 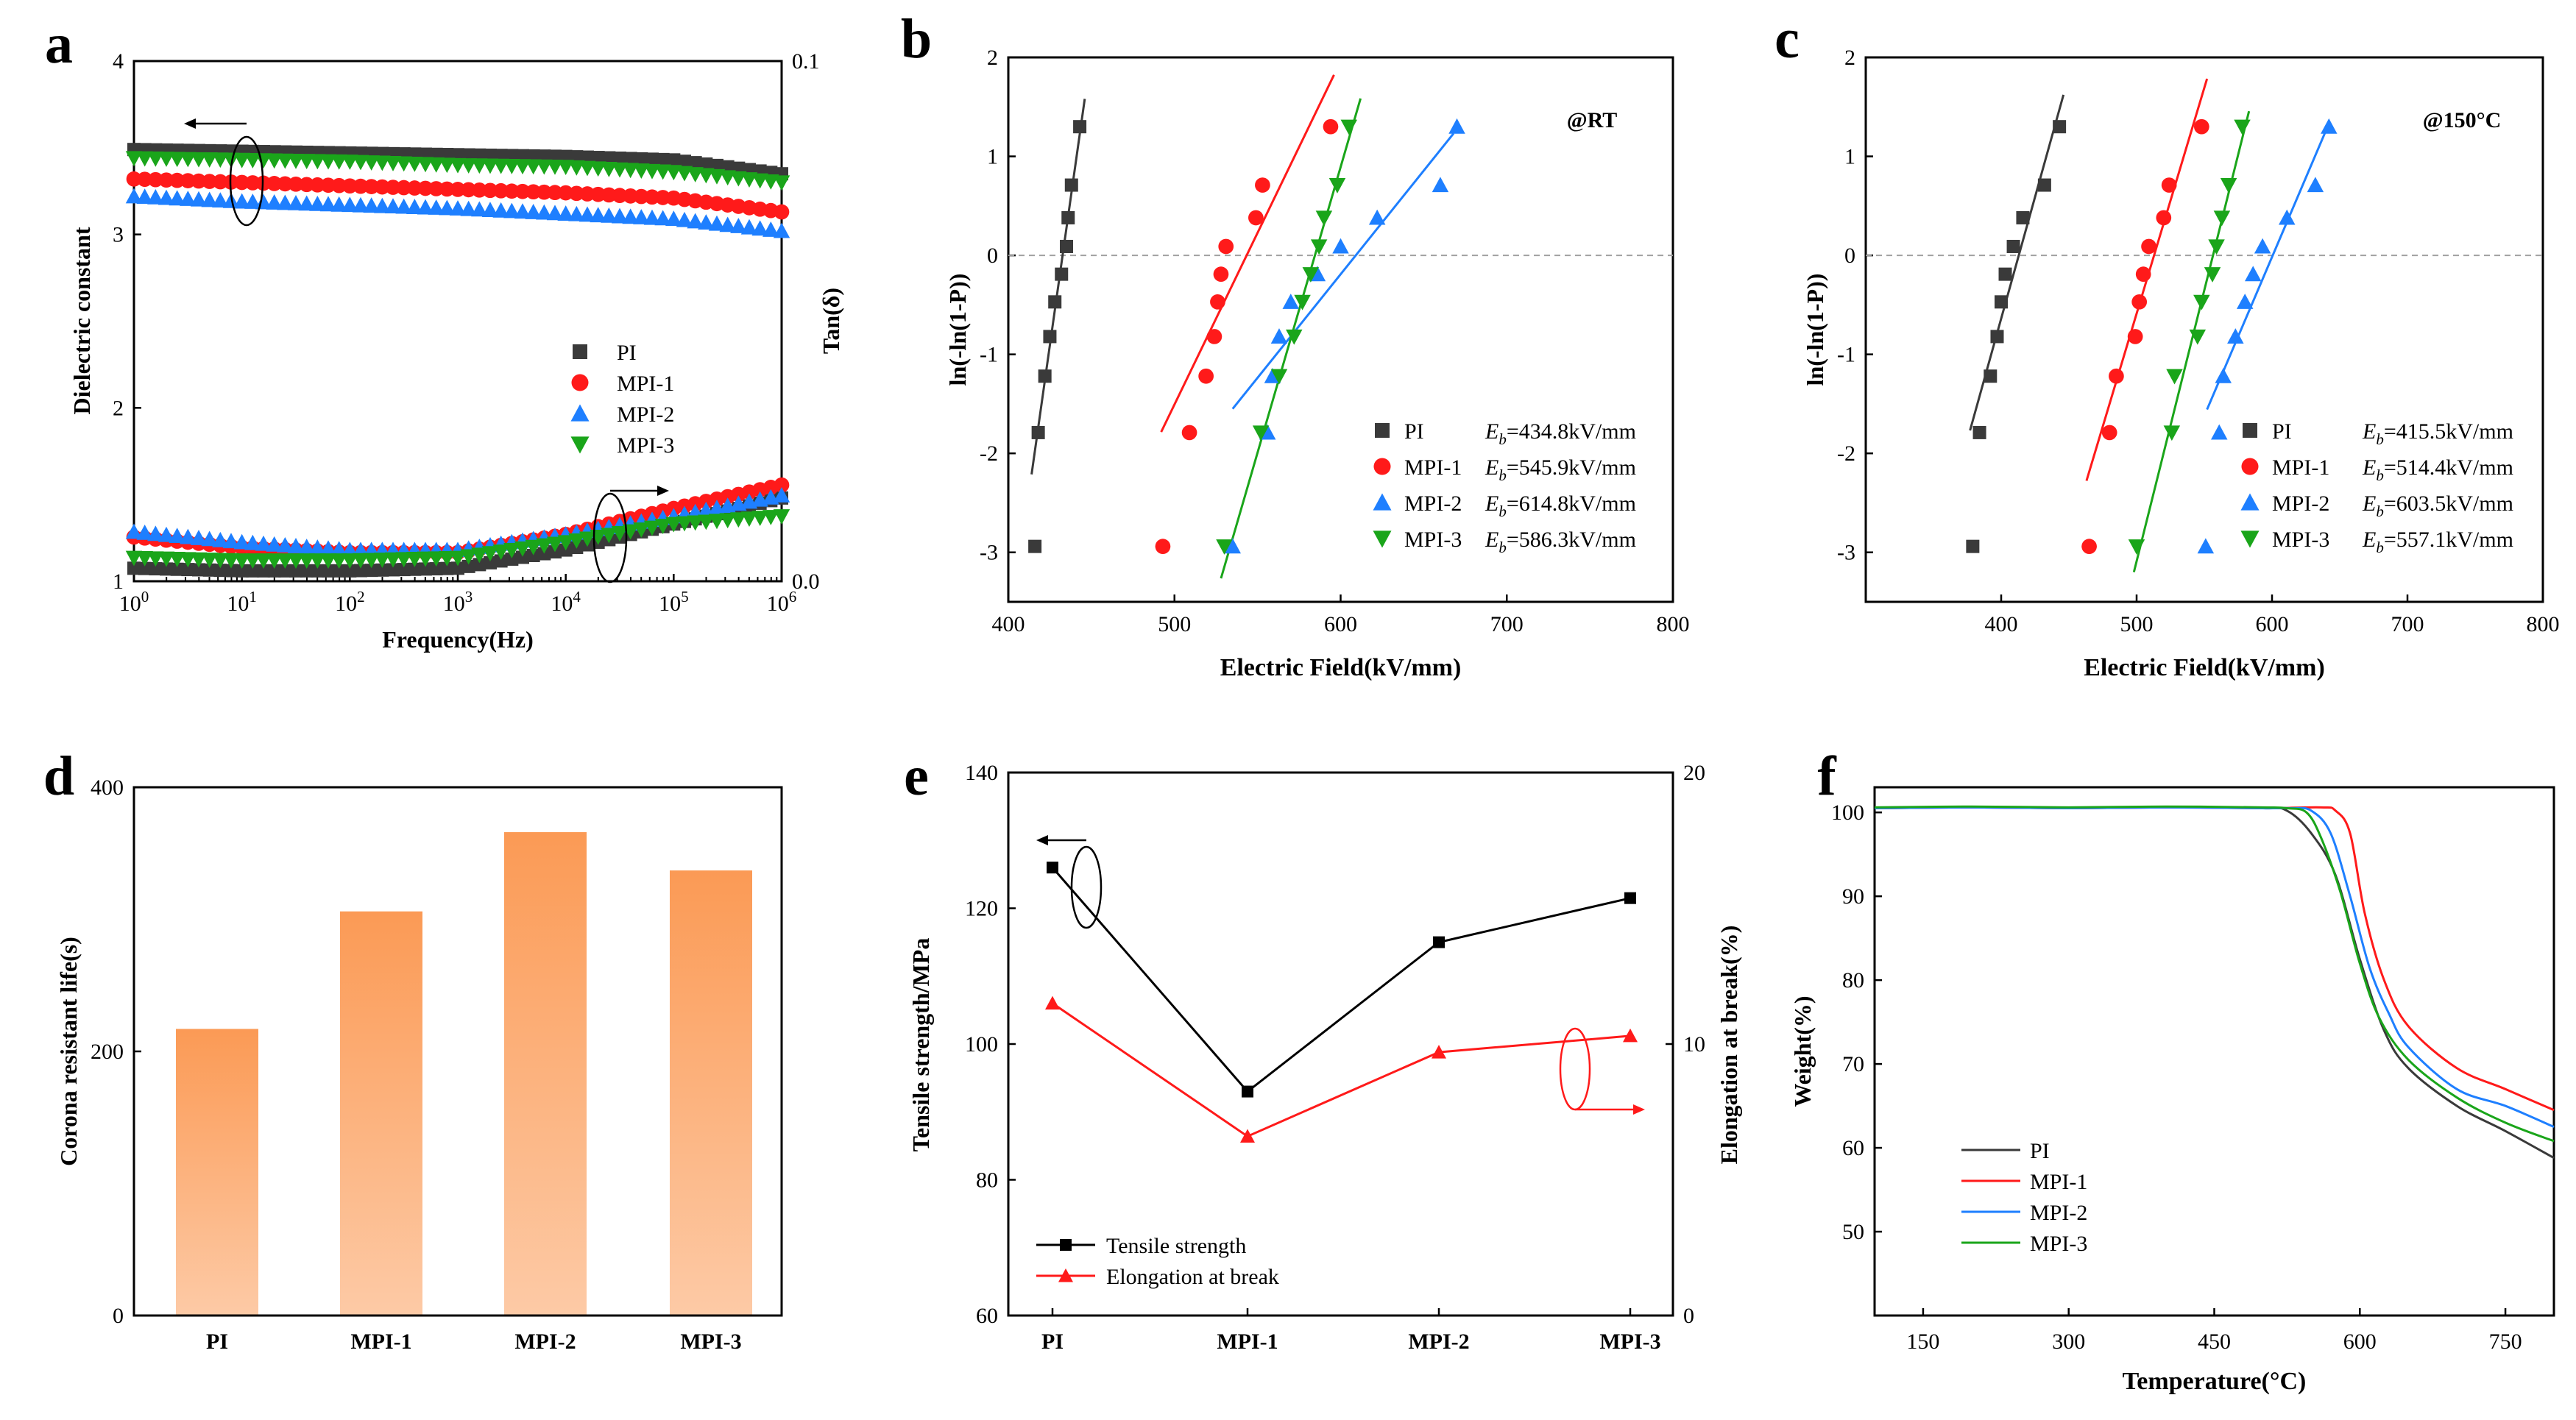 What do you see at coordinates (782, 602) in the screenshot?
I see `x-tick-label: 106` at bounding box center [782, 602].